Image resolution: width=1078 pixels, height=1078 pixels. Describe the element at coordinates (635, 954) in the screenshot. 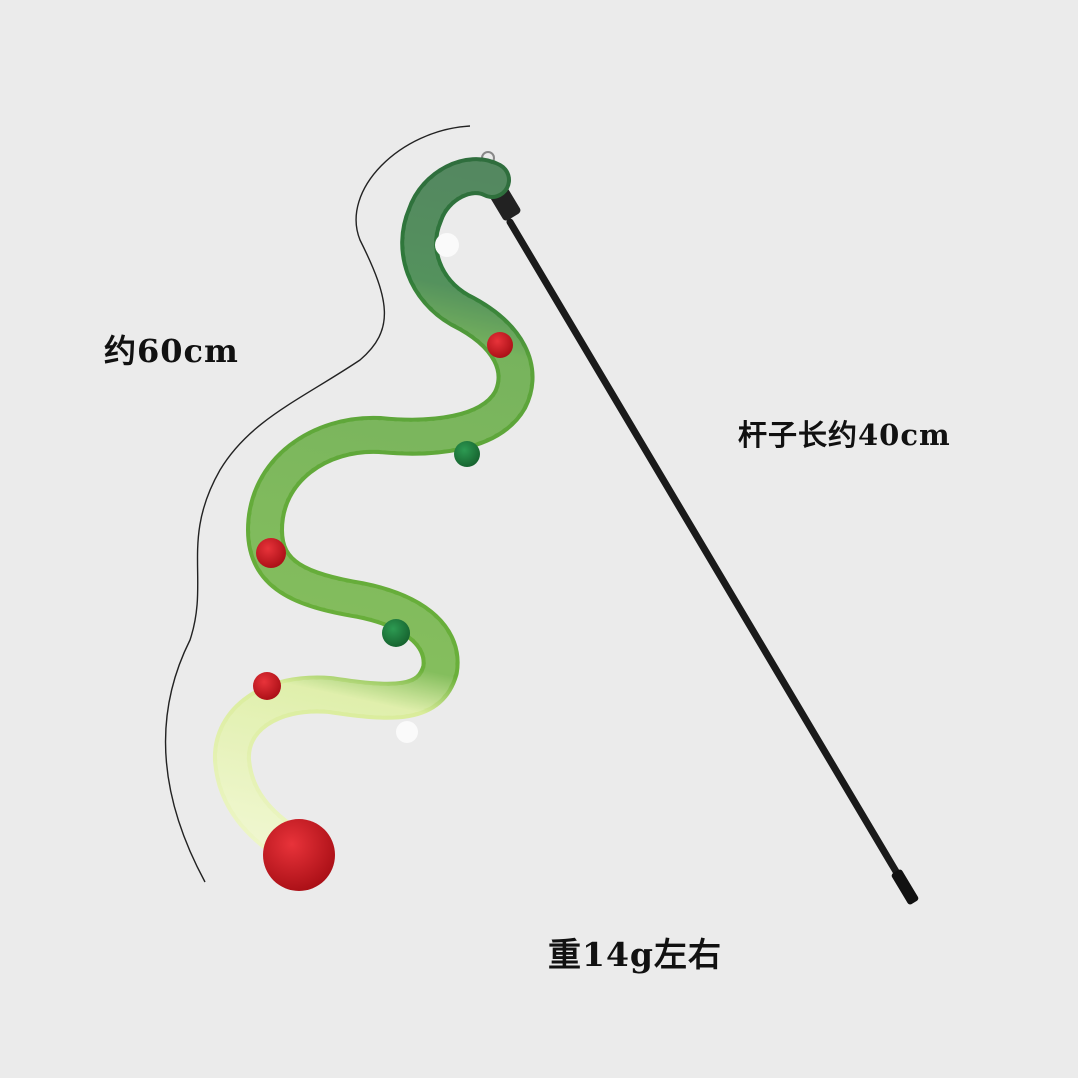

I see `weight-label: 重14g左右` at that location.